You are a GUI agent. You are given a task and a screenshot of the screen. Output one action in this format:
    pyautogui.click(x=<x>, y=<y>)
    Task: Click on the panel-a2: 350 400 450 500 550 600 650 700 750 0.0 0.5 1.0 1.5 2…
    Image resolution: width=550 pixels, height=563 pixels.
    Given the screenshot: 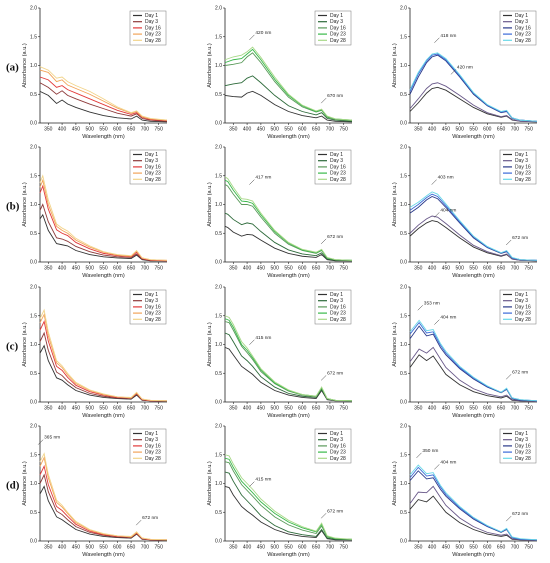 What is the action you would take?
    pyautogui.click(x=280, y=73)
    